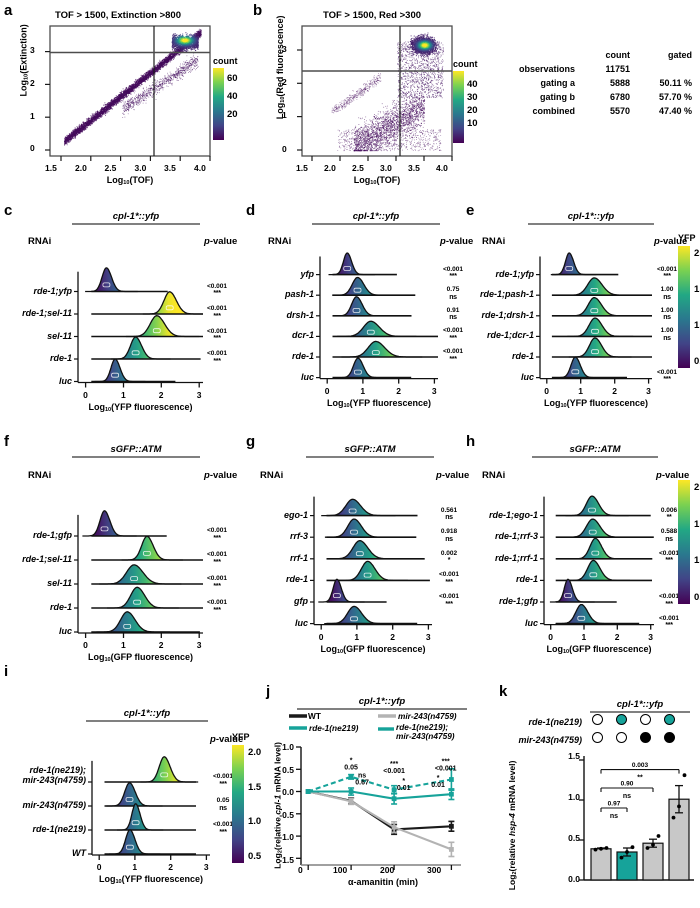  What do you see at coordinates (697, 253) in the screenshot?
I see `colorbar-tick: 2.0` at bounding box center [697, 253].